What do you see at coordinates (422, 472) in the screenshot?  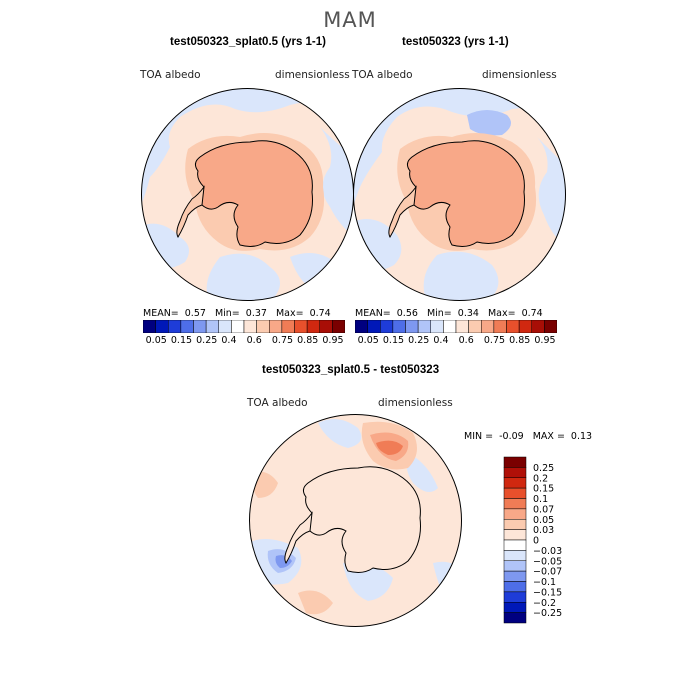 I see `diff-negative-region` at bounding box center [422, 472].